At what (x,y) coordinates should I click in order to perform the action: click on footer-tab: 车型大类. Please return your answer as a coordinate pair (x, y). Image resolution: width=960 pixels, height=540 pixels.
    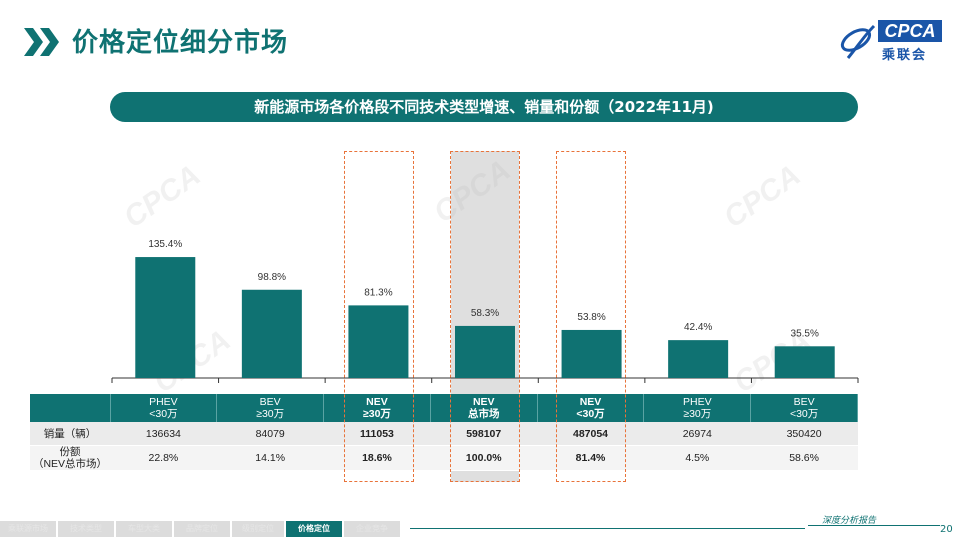
    Looking at the image, I should click on (144, 529).